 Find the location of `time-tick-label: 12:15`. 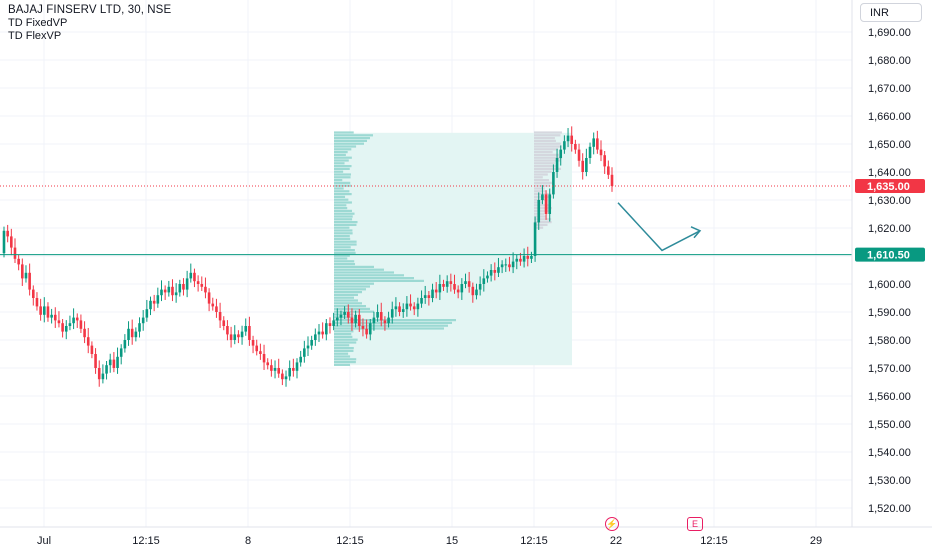

time-tick-label: 12:15 is located at coordinates (714, 541).